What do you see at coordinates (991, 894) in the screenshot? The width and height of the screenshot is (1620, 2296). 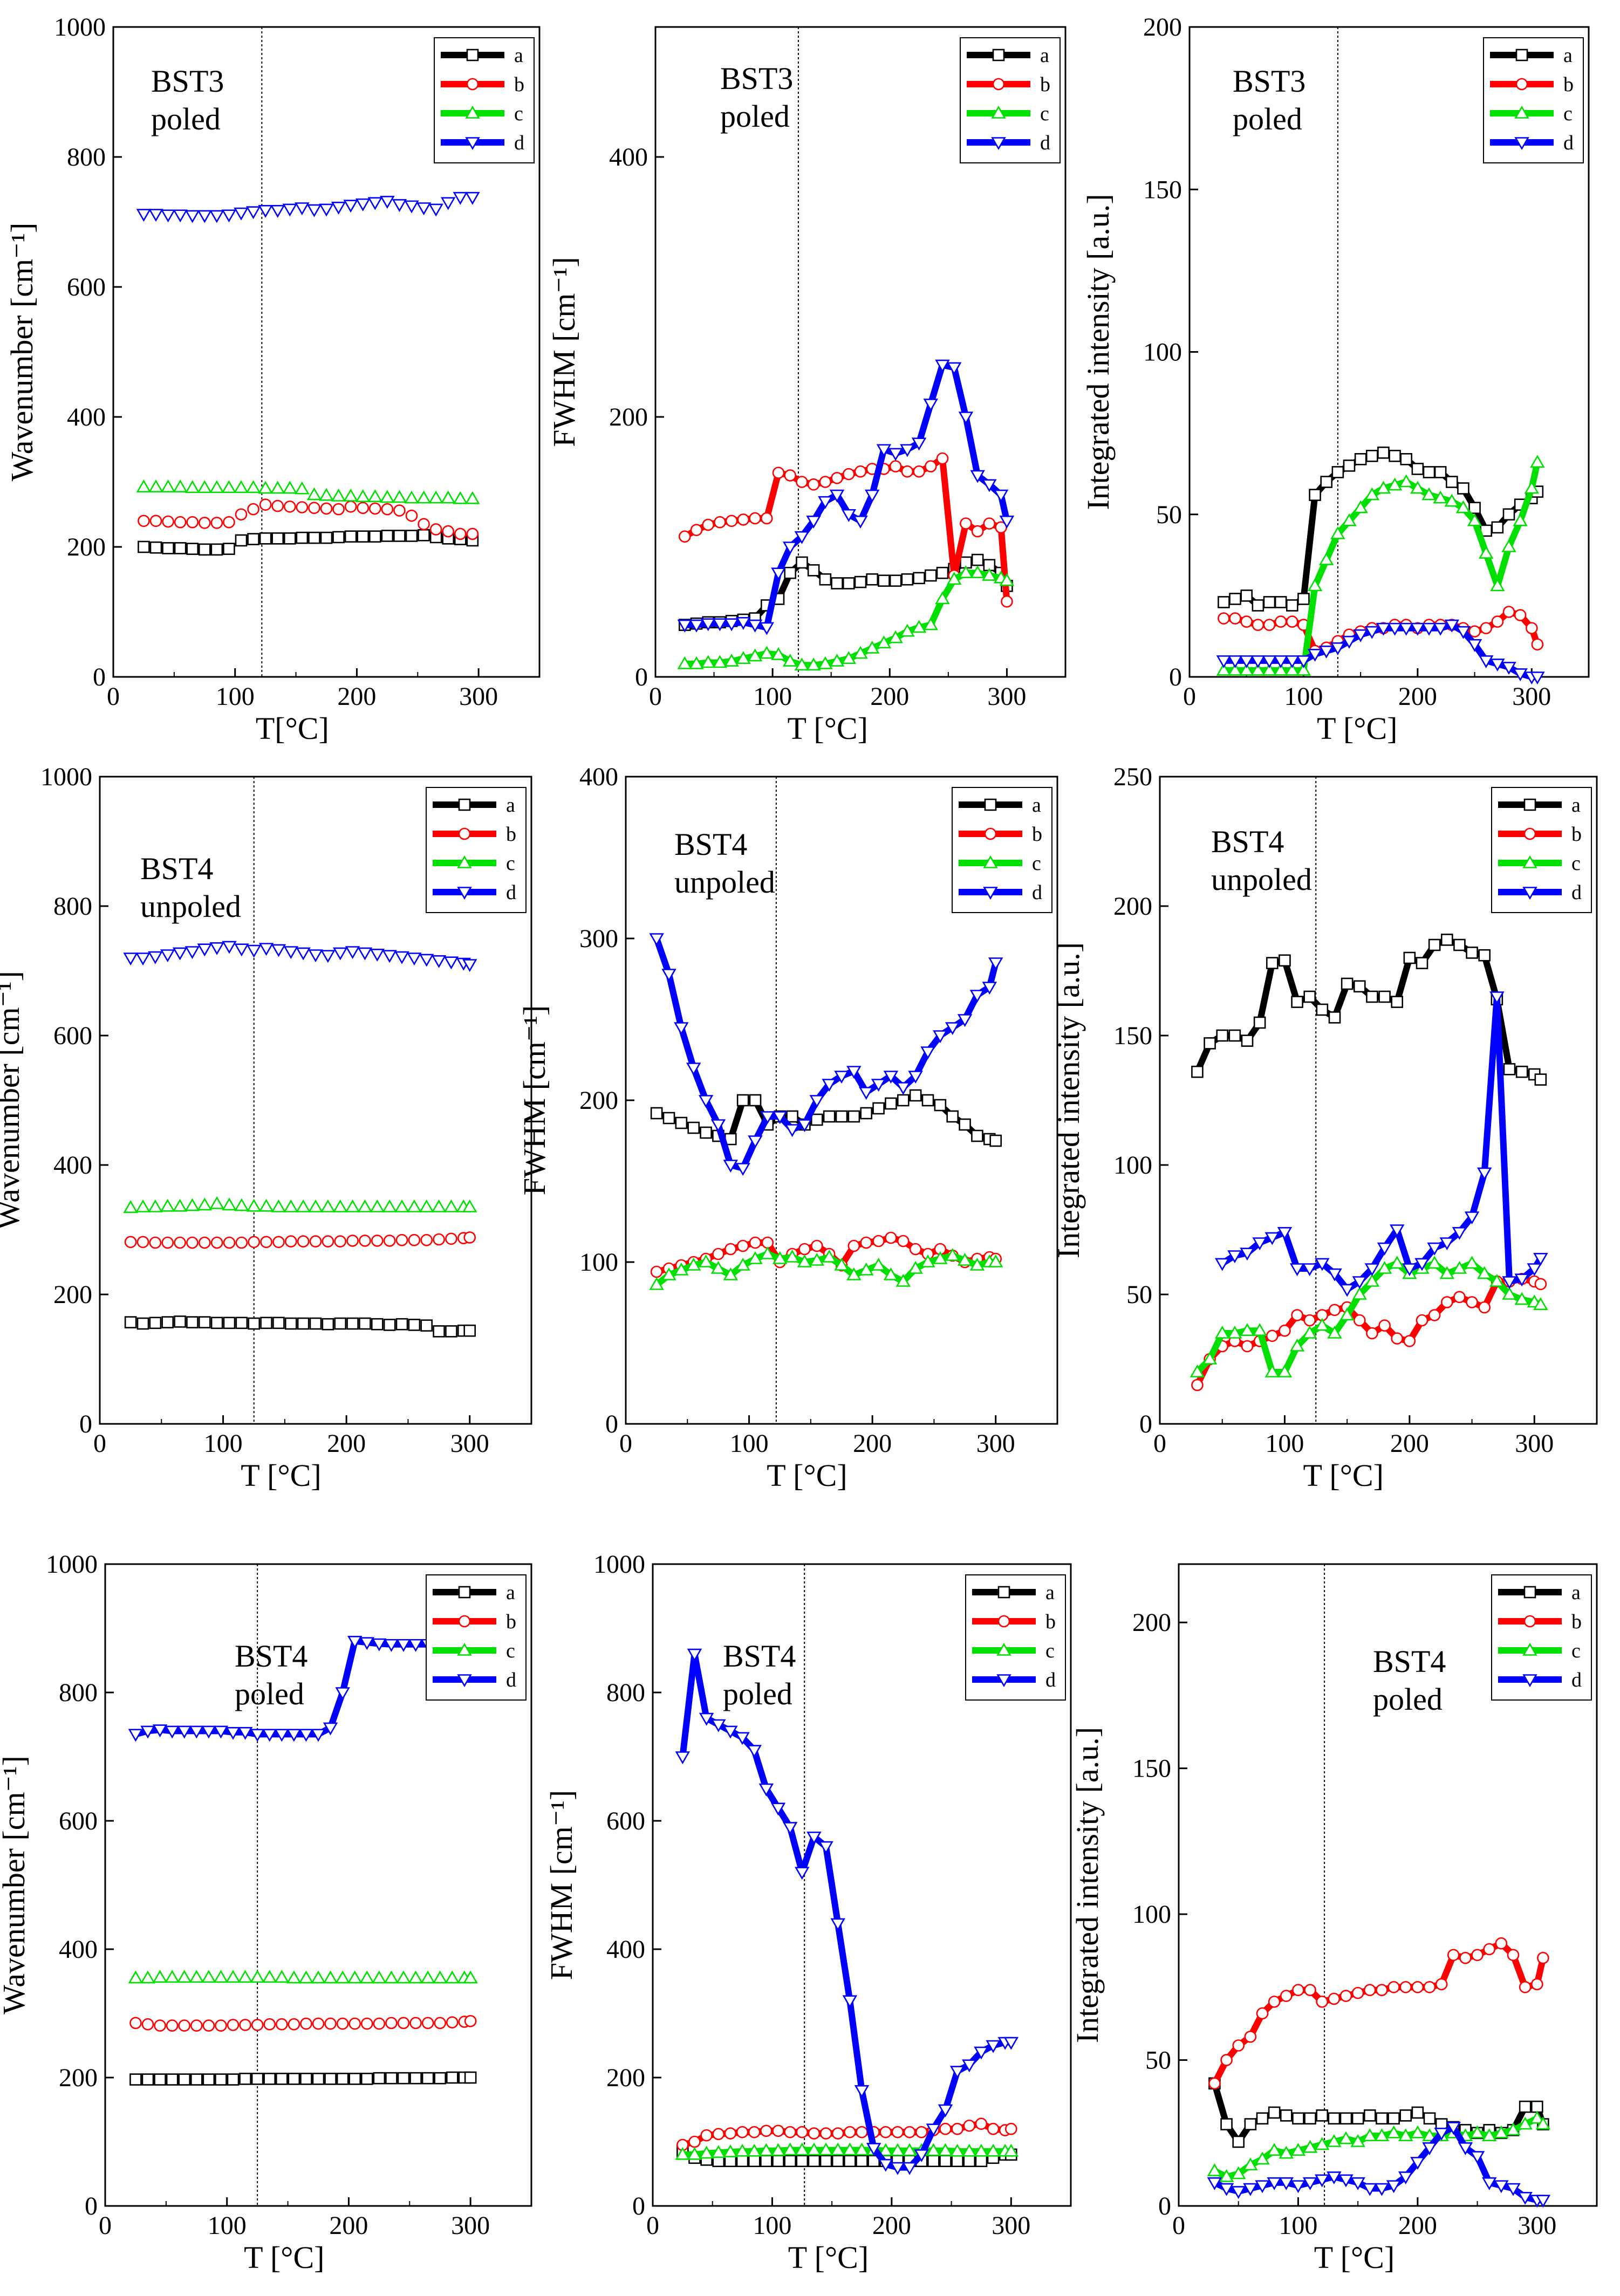 I see `legend-marker-d` at bounding box center [991, 894].